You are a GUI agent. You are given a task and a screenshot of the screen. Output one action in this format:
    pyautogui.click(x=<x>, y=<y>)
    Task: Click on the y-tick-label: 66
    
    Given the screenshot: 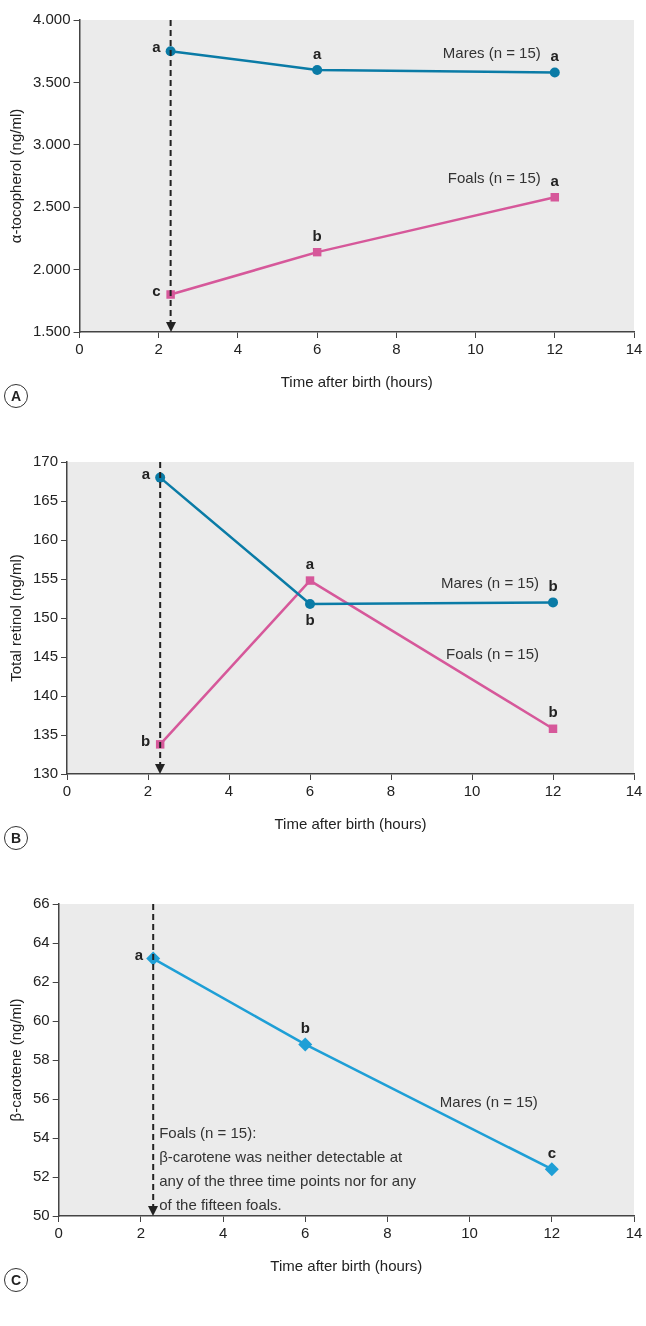 What is the action you would take?
    pyautogui.click(x=41, y=903)
    